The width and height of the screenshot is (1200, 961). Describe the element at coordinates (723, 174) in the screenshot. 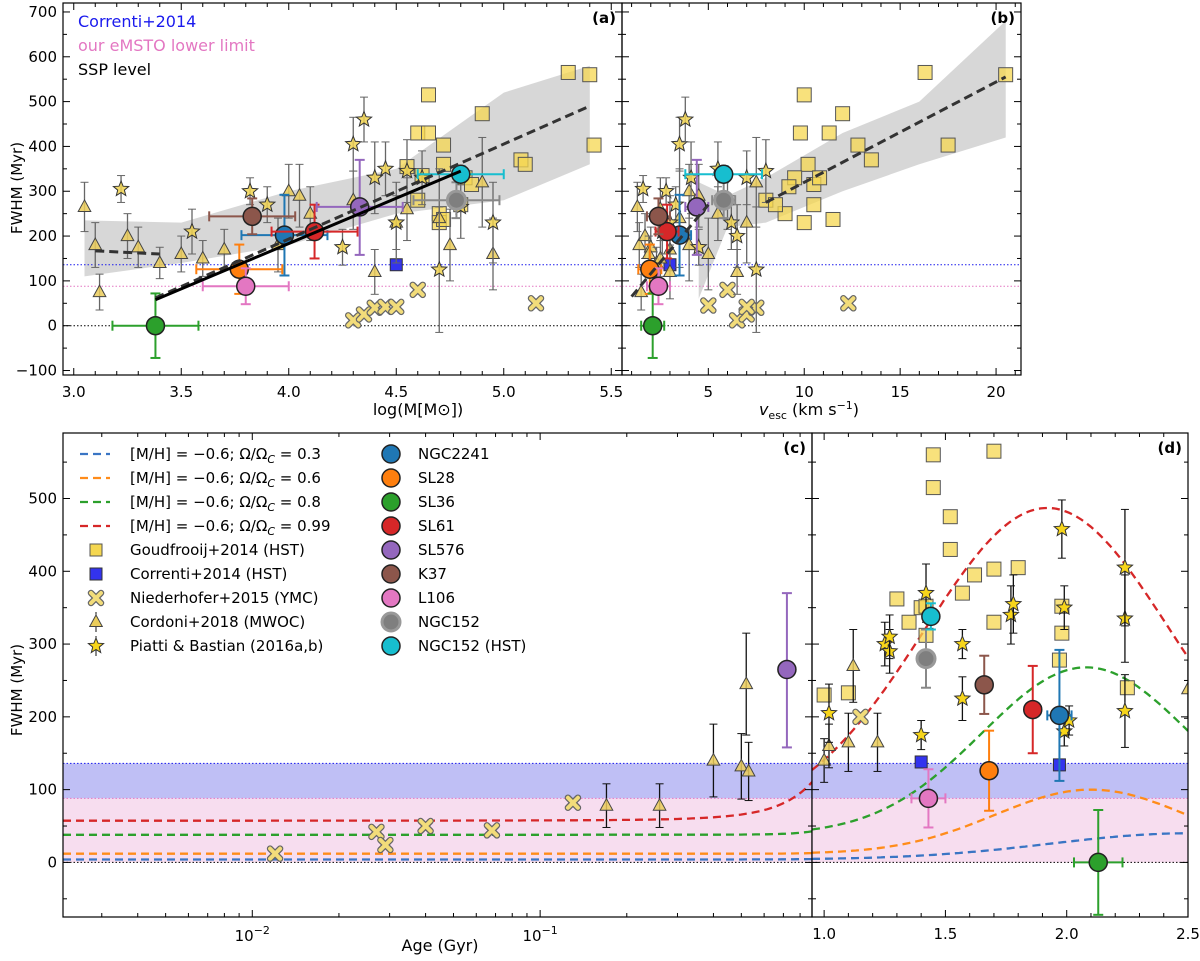

I see `ngc152-hst-marker` at that location.